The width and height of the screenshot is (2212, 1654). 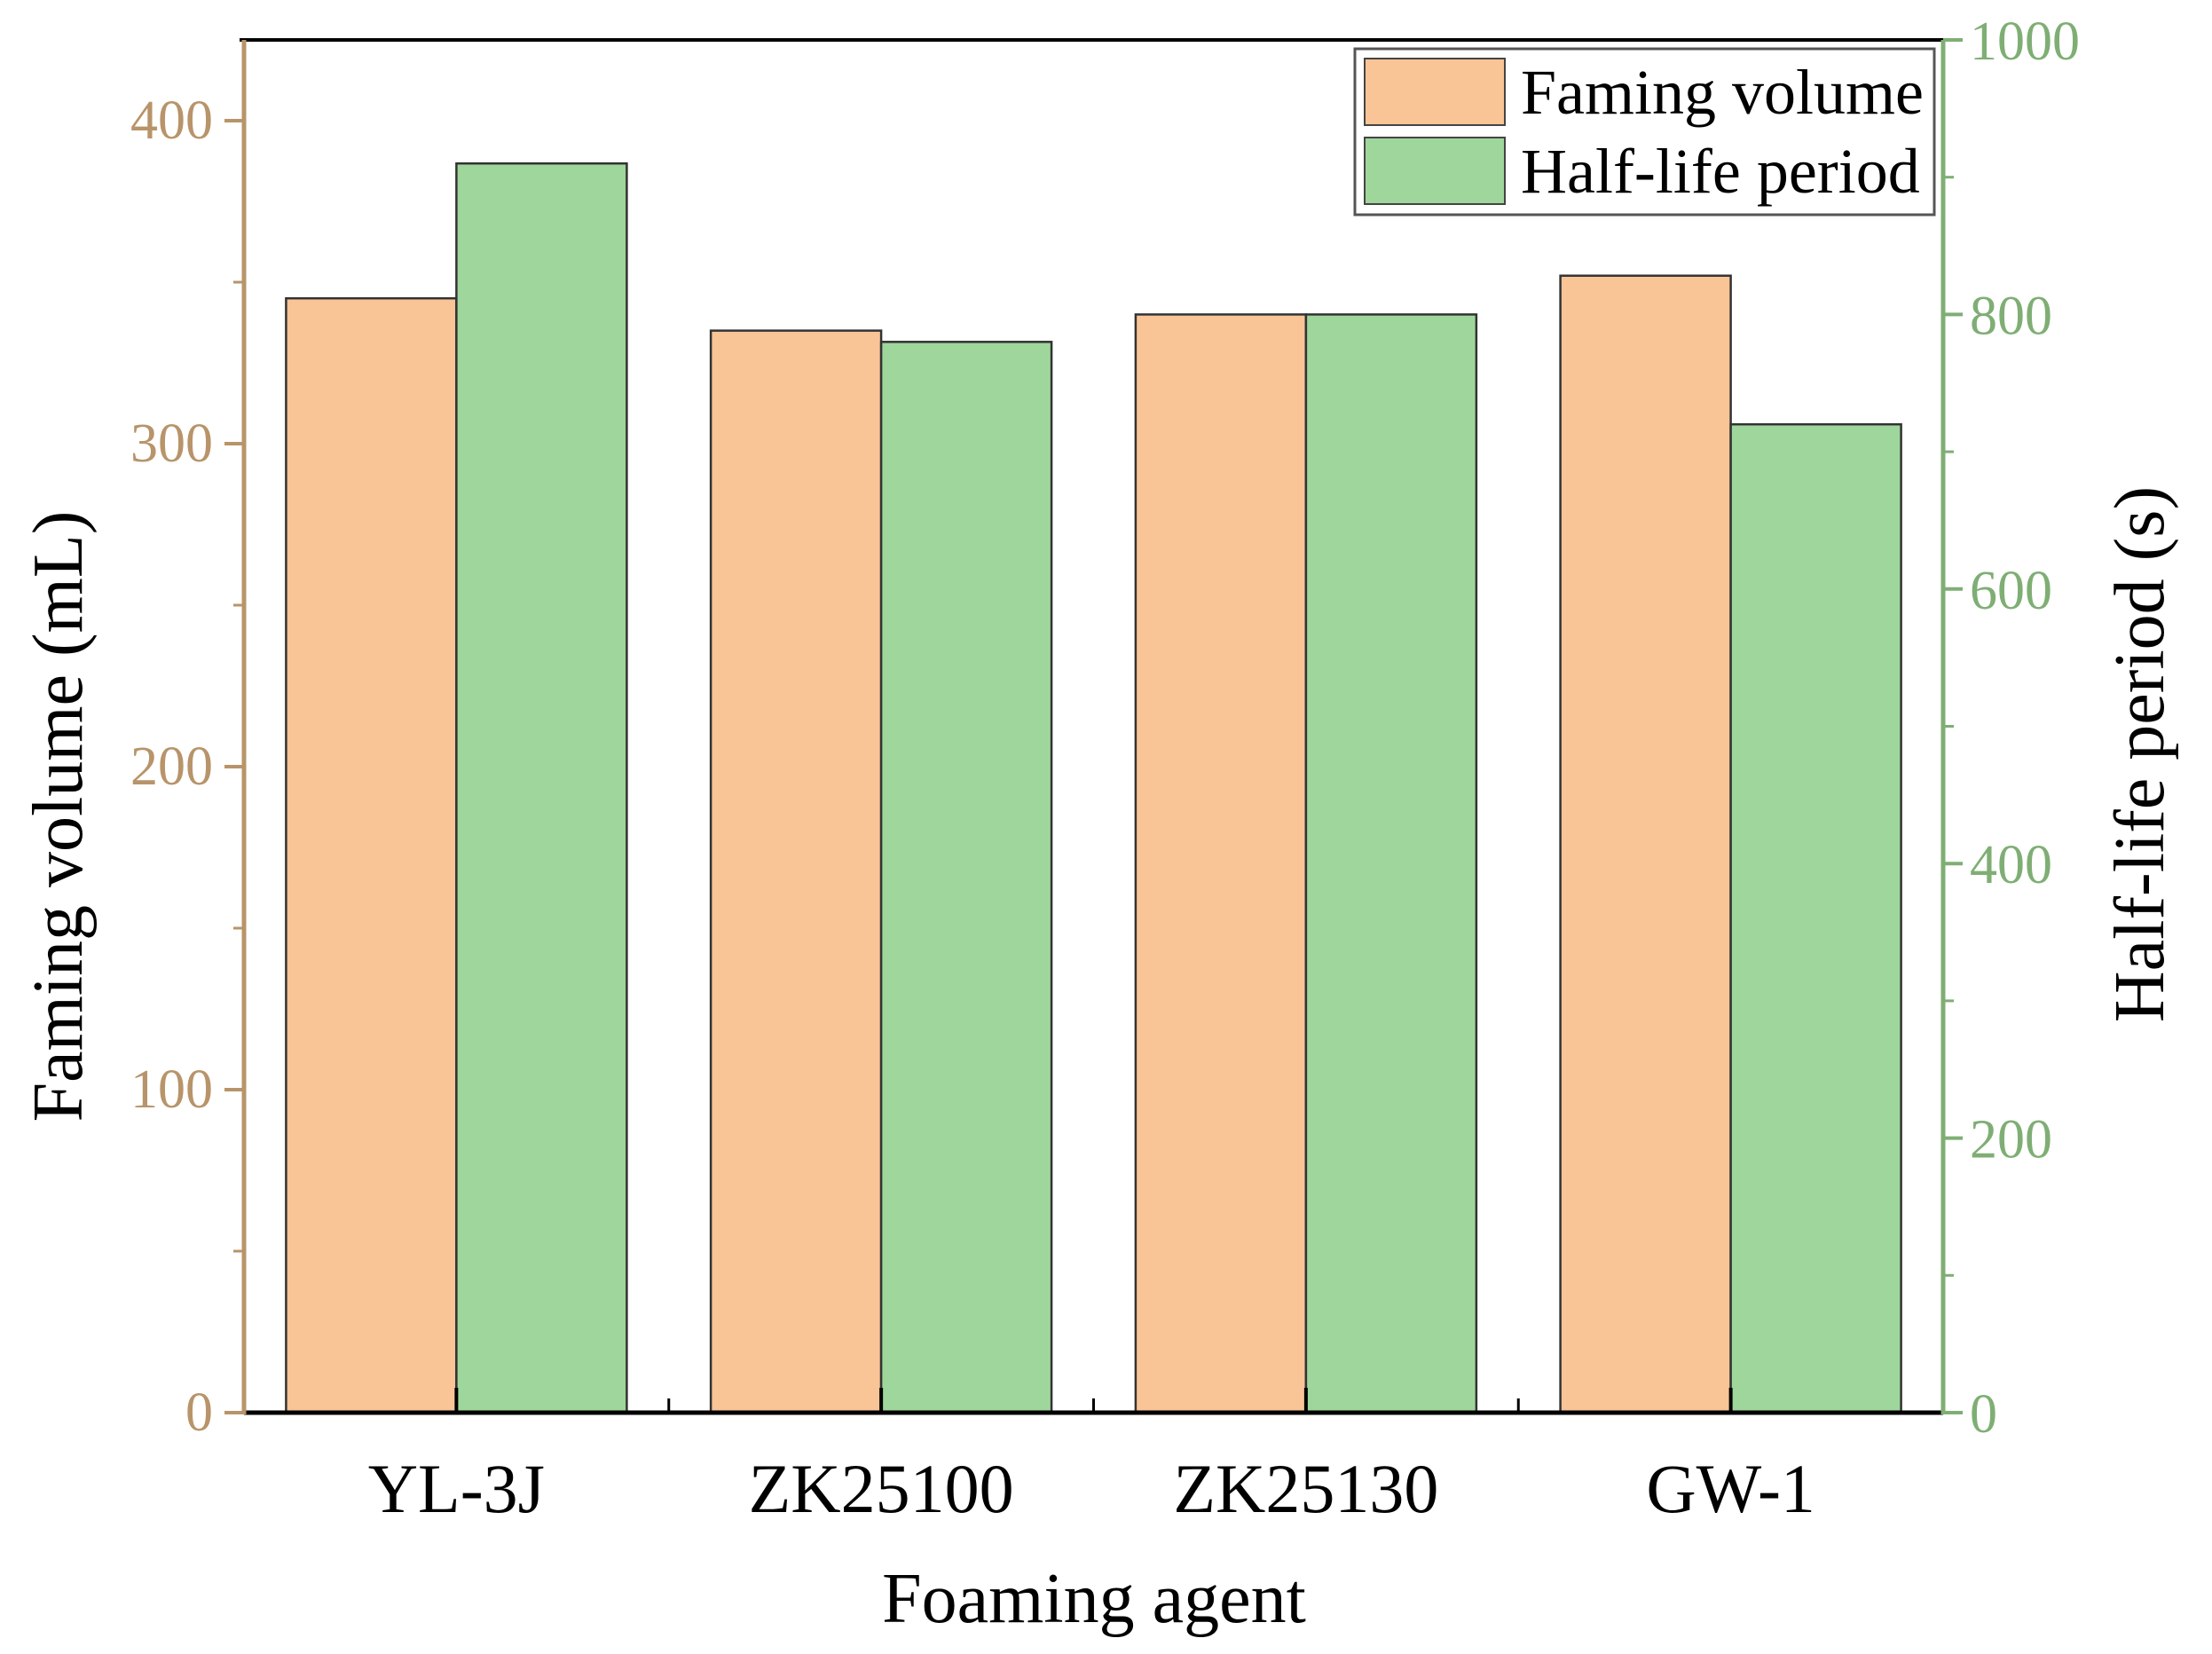 I want to click on y-left-tick-label: 200, so click(x=171, y=766).